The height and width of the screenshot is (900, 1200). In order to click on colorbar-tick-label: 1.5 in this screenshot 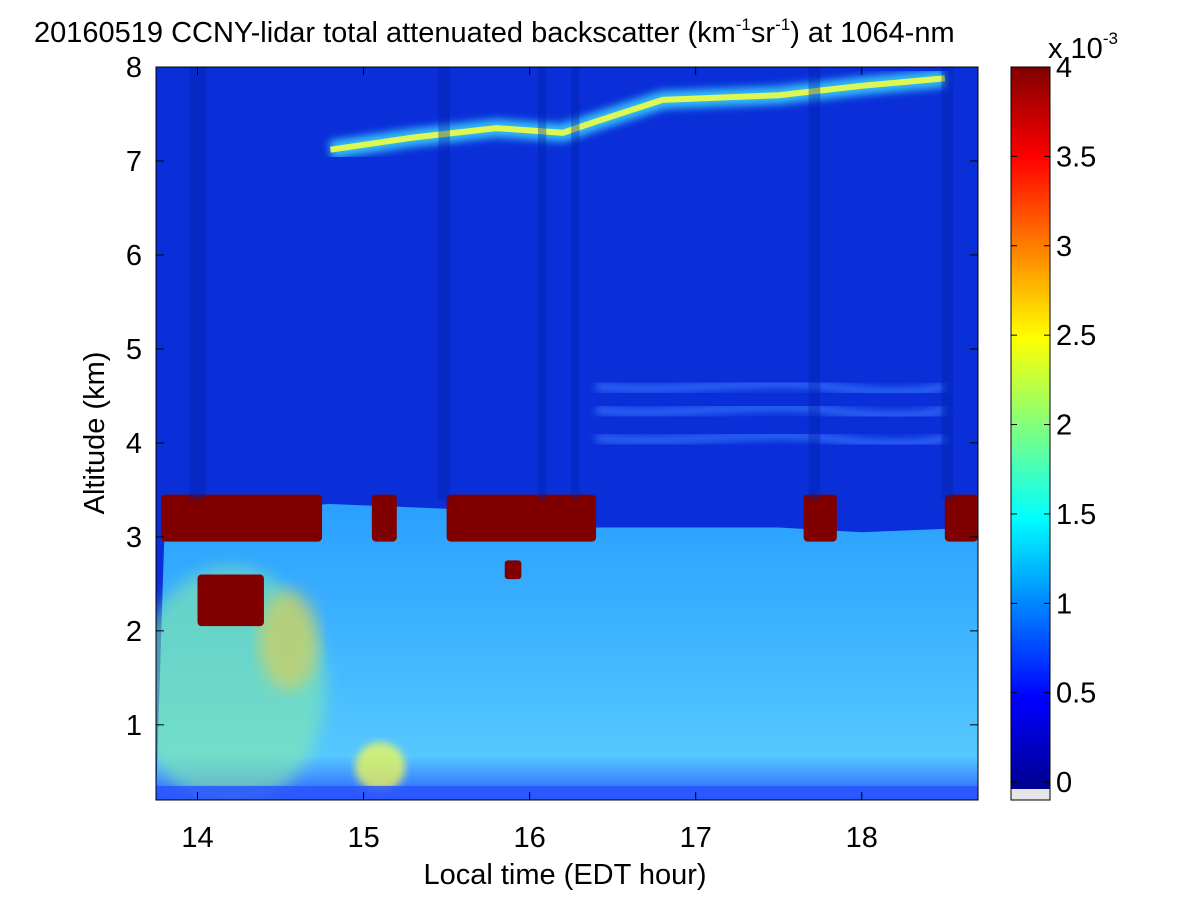, I will do `click(1076, 515)`.